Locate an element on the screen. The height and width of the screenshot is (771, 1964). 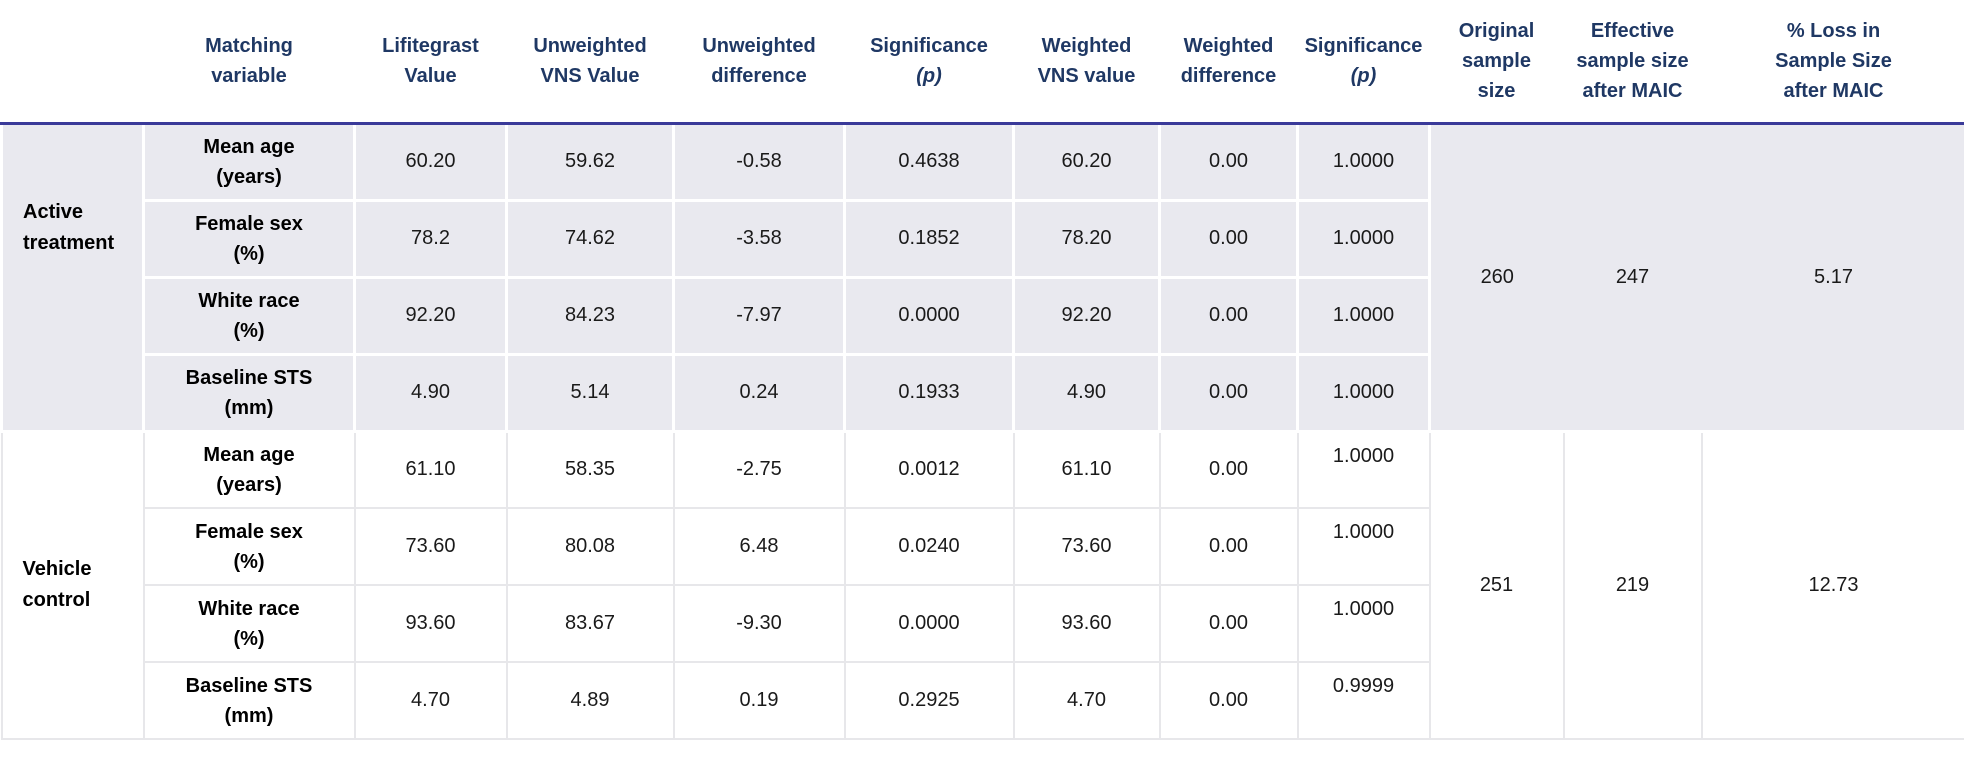
value-cell: -3.58 is located at coordinates (759, 238).